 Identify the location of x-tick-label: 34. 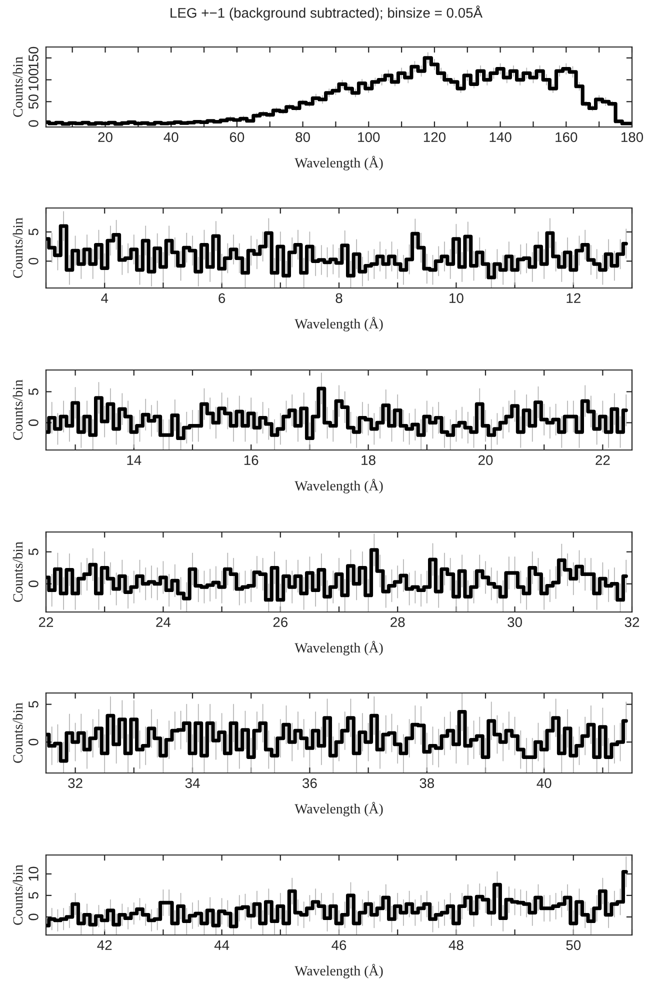
(192, 783).